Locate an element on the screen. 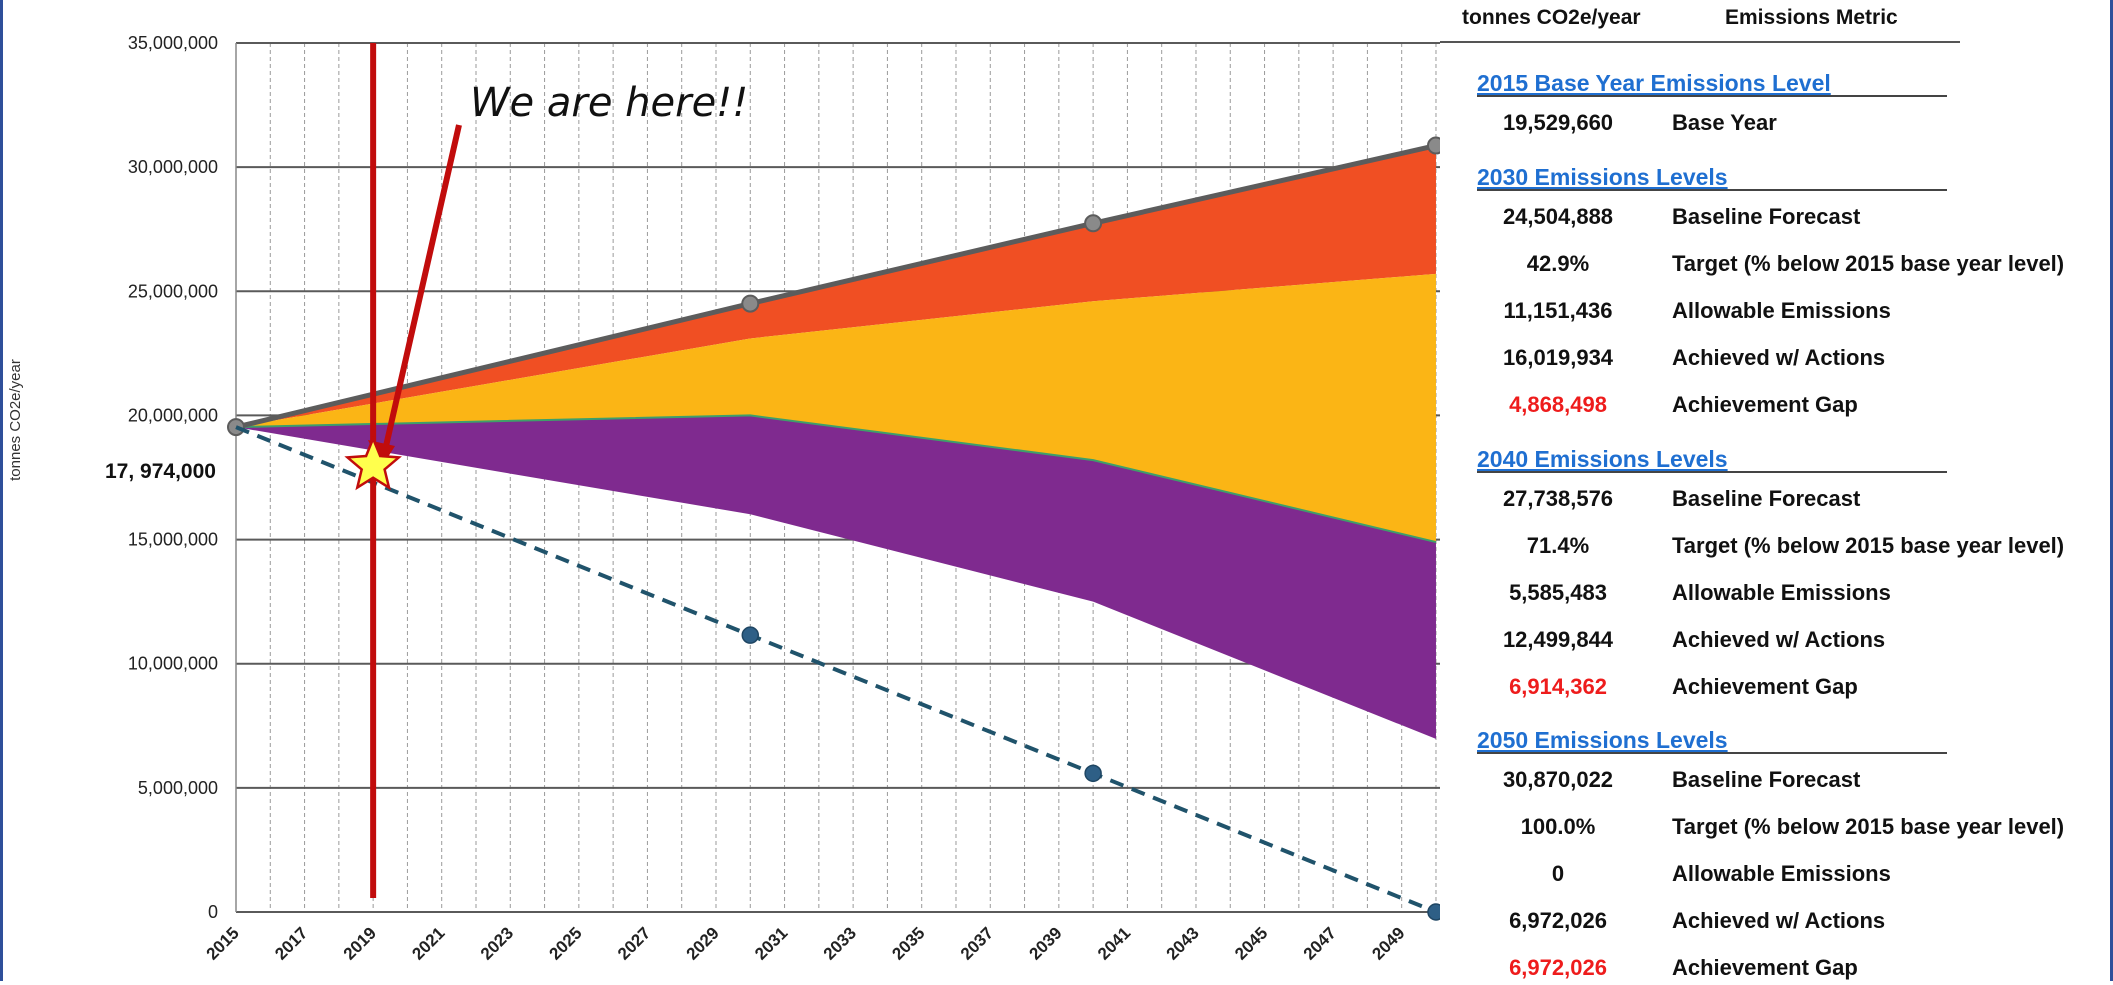  y-tick-label: 0 is located at coordinates (213, 912).